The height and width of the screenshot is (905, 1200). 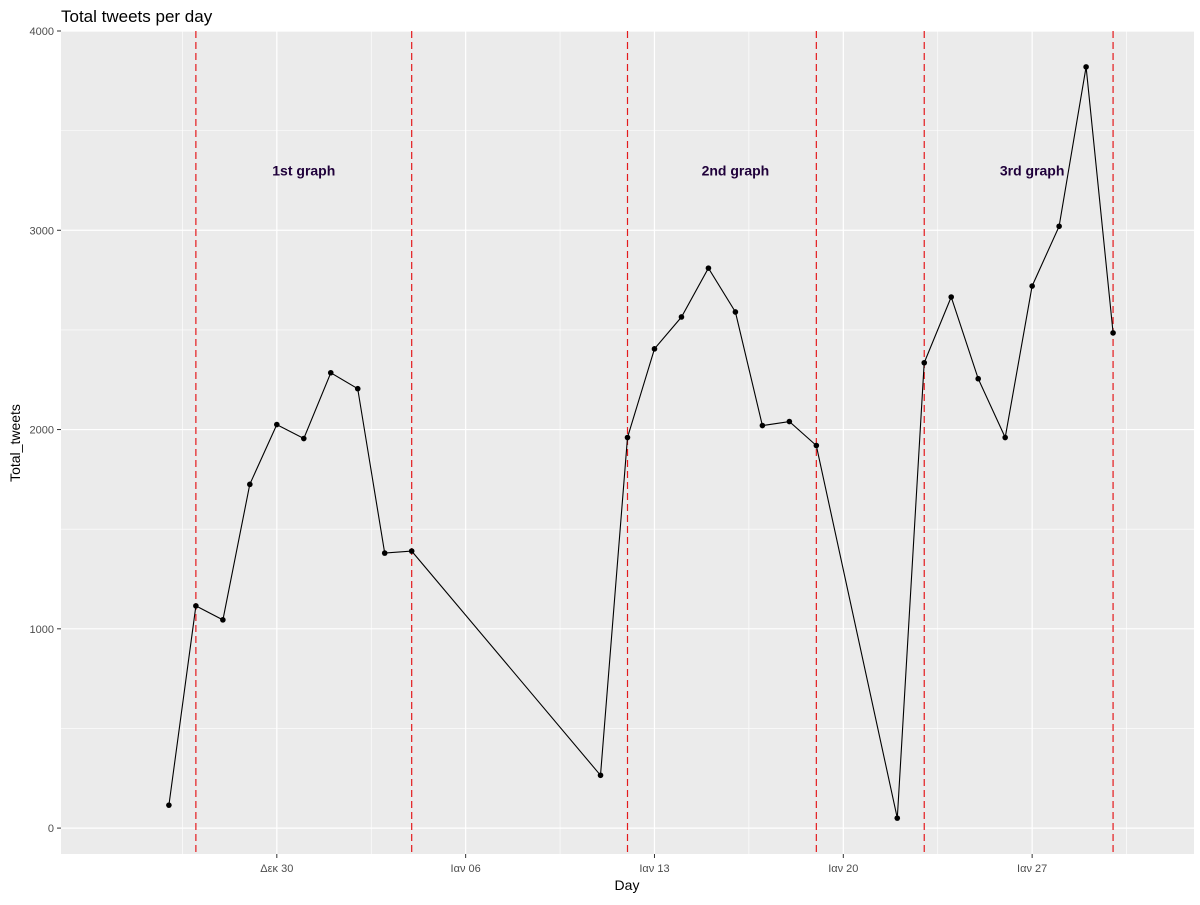 What do you see at coordinates (1032, 869) in the screenshot?
I see `x-tick-label: Ιαν 27` at bounding box center [1032, 869].